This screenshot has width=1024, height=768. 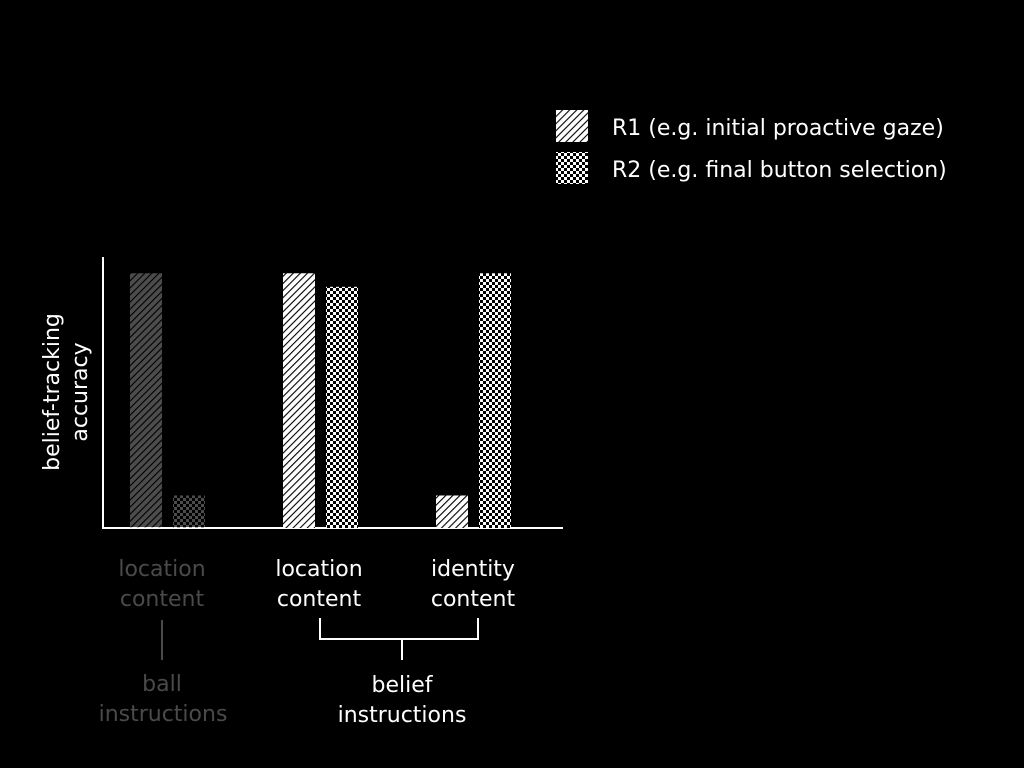 I want to click on legend-swatch-r1, so click(x=572, y=126).